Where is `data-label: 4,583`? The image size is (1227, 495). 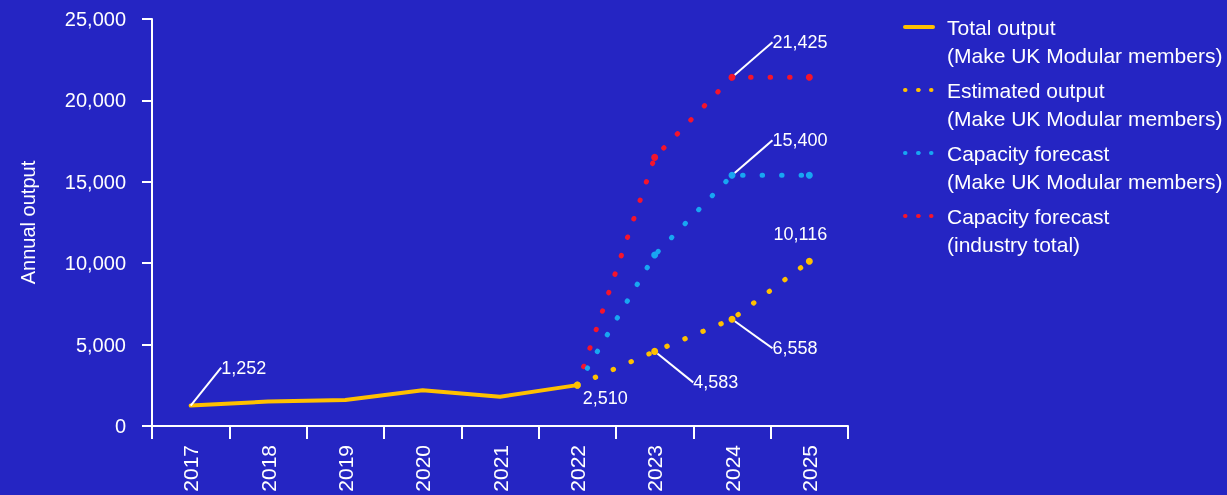
data-label: 4,583 is located at coordinates (716, 382).